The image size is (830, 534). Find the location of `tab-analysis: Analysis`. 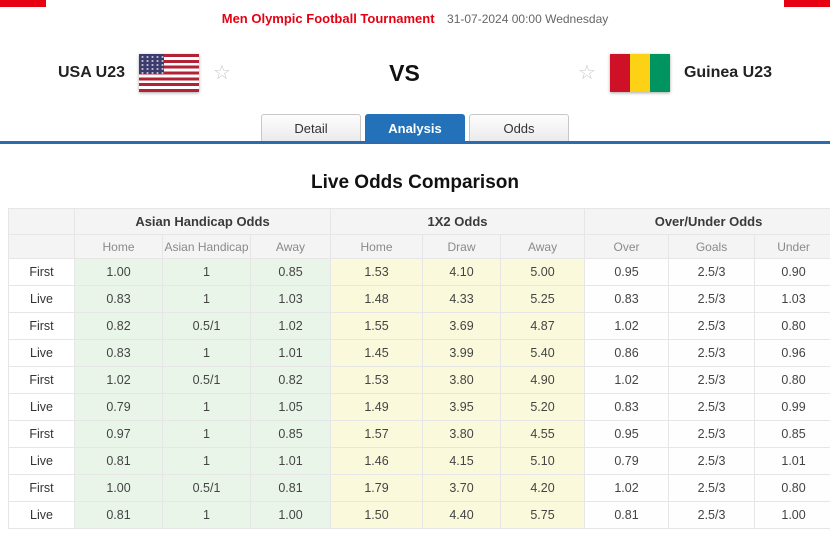

tab-analysis: Analysis is located at coordinates (415, 127).